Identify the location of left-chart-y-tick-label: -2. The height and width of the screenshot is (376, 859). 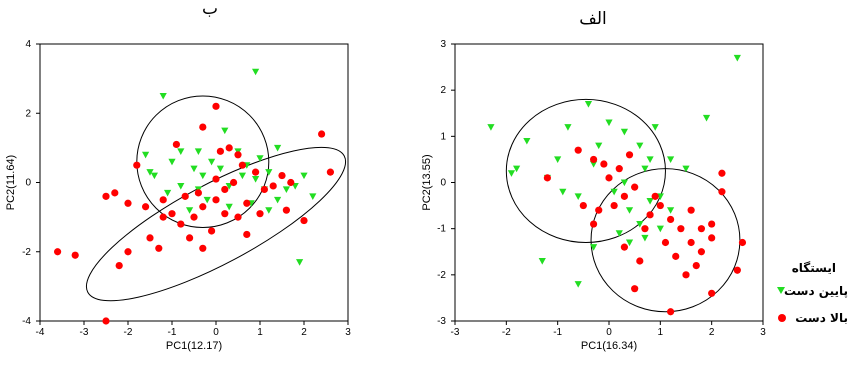
(26, 252).